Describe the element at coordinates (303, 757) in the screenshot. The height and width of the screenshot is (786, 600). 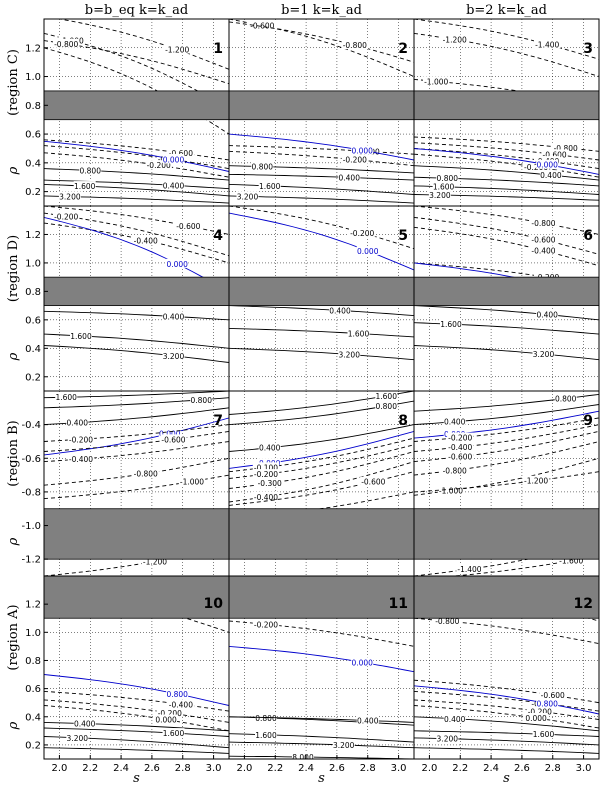
I see `contour-label: 8.000` at that location.